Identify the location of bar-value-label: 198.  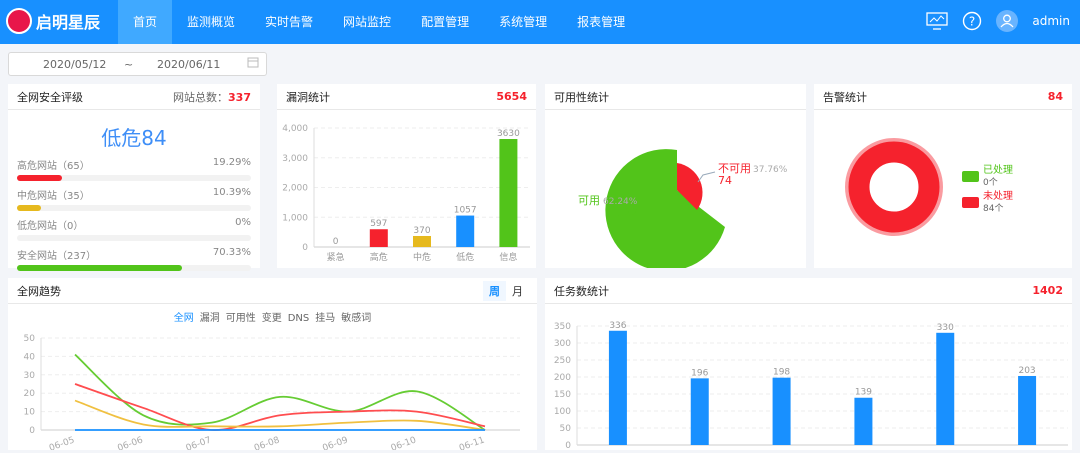
(781, 373).